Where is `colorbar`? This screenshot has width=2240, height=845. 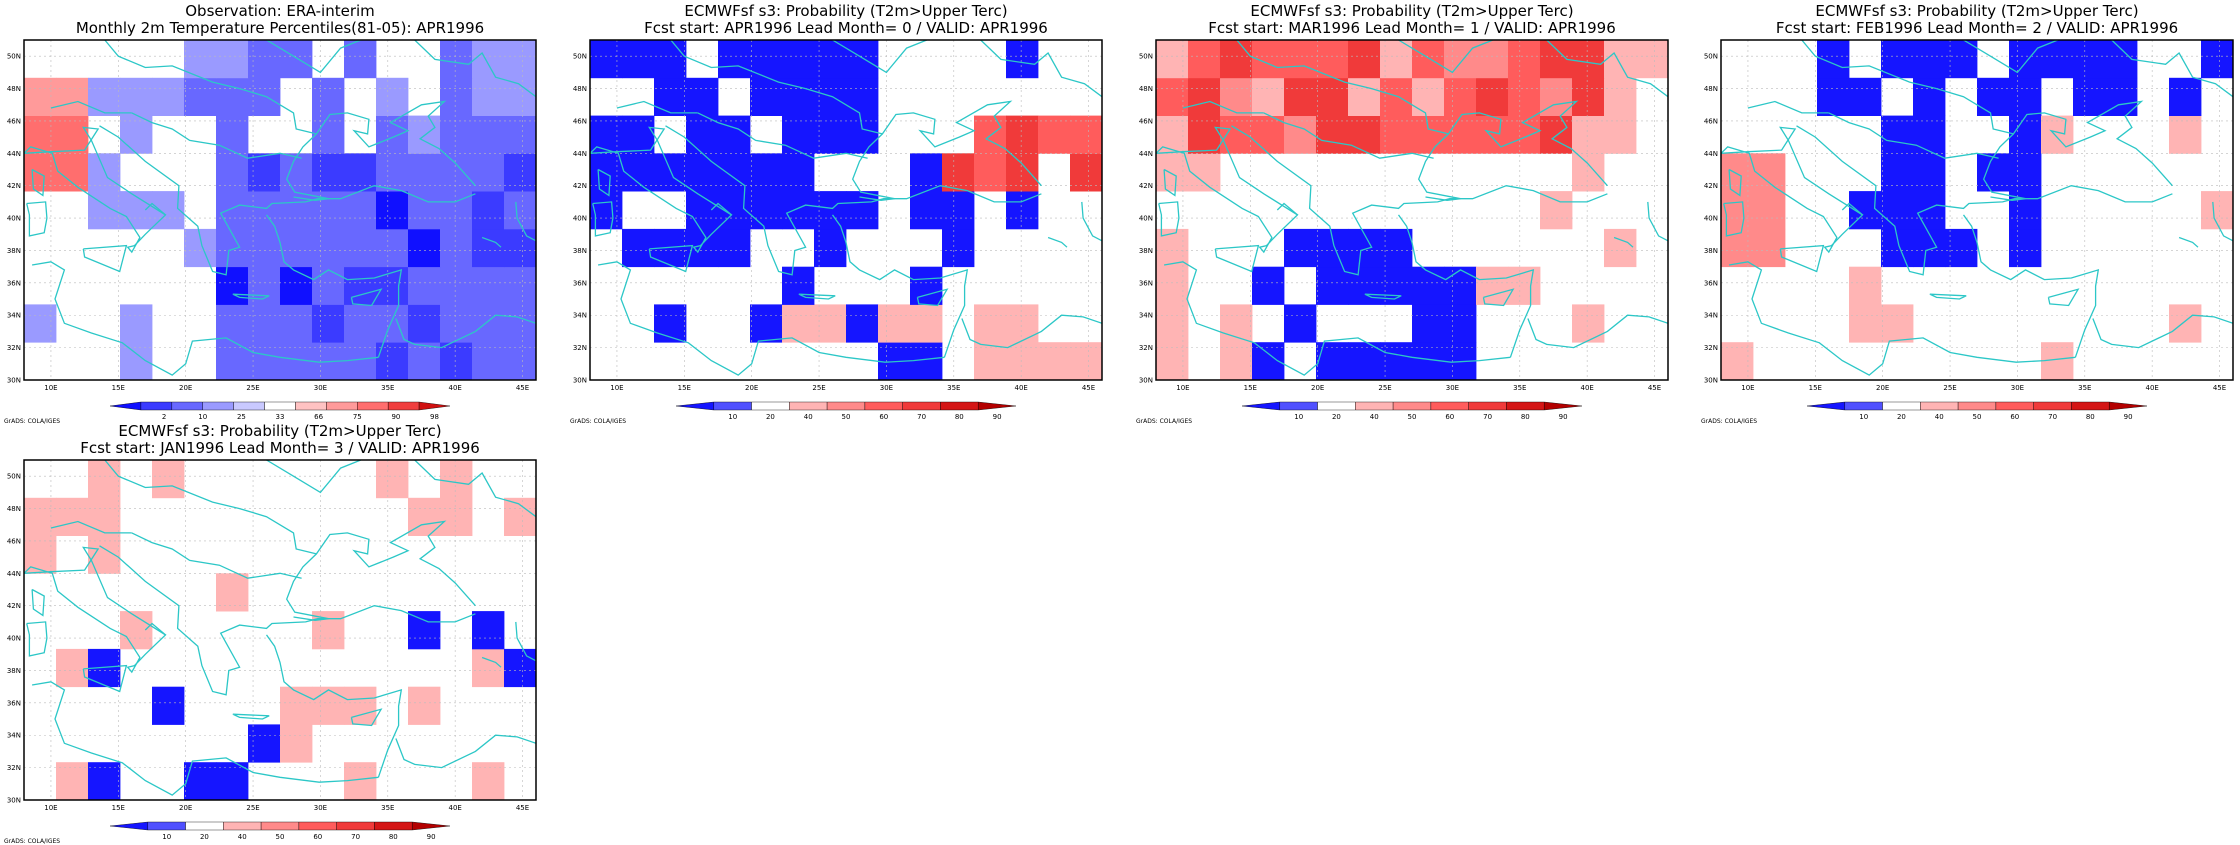 colorbar is located at coordinates (1977, 406).